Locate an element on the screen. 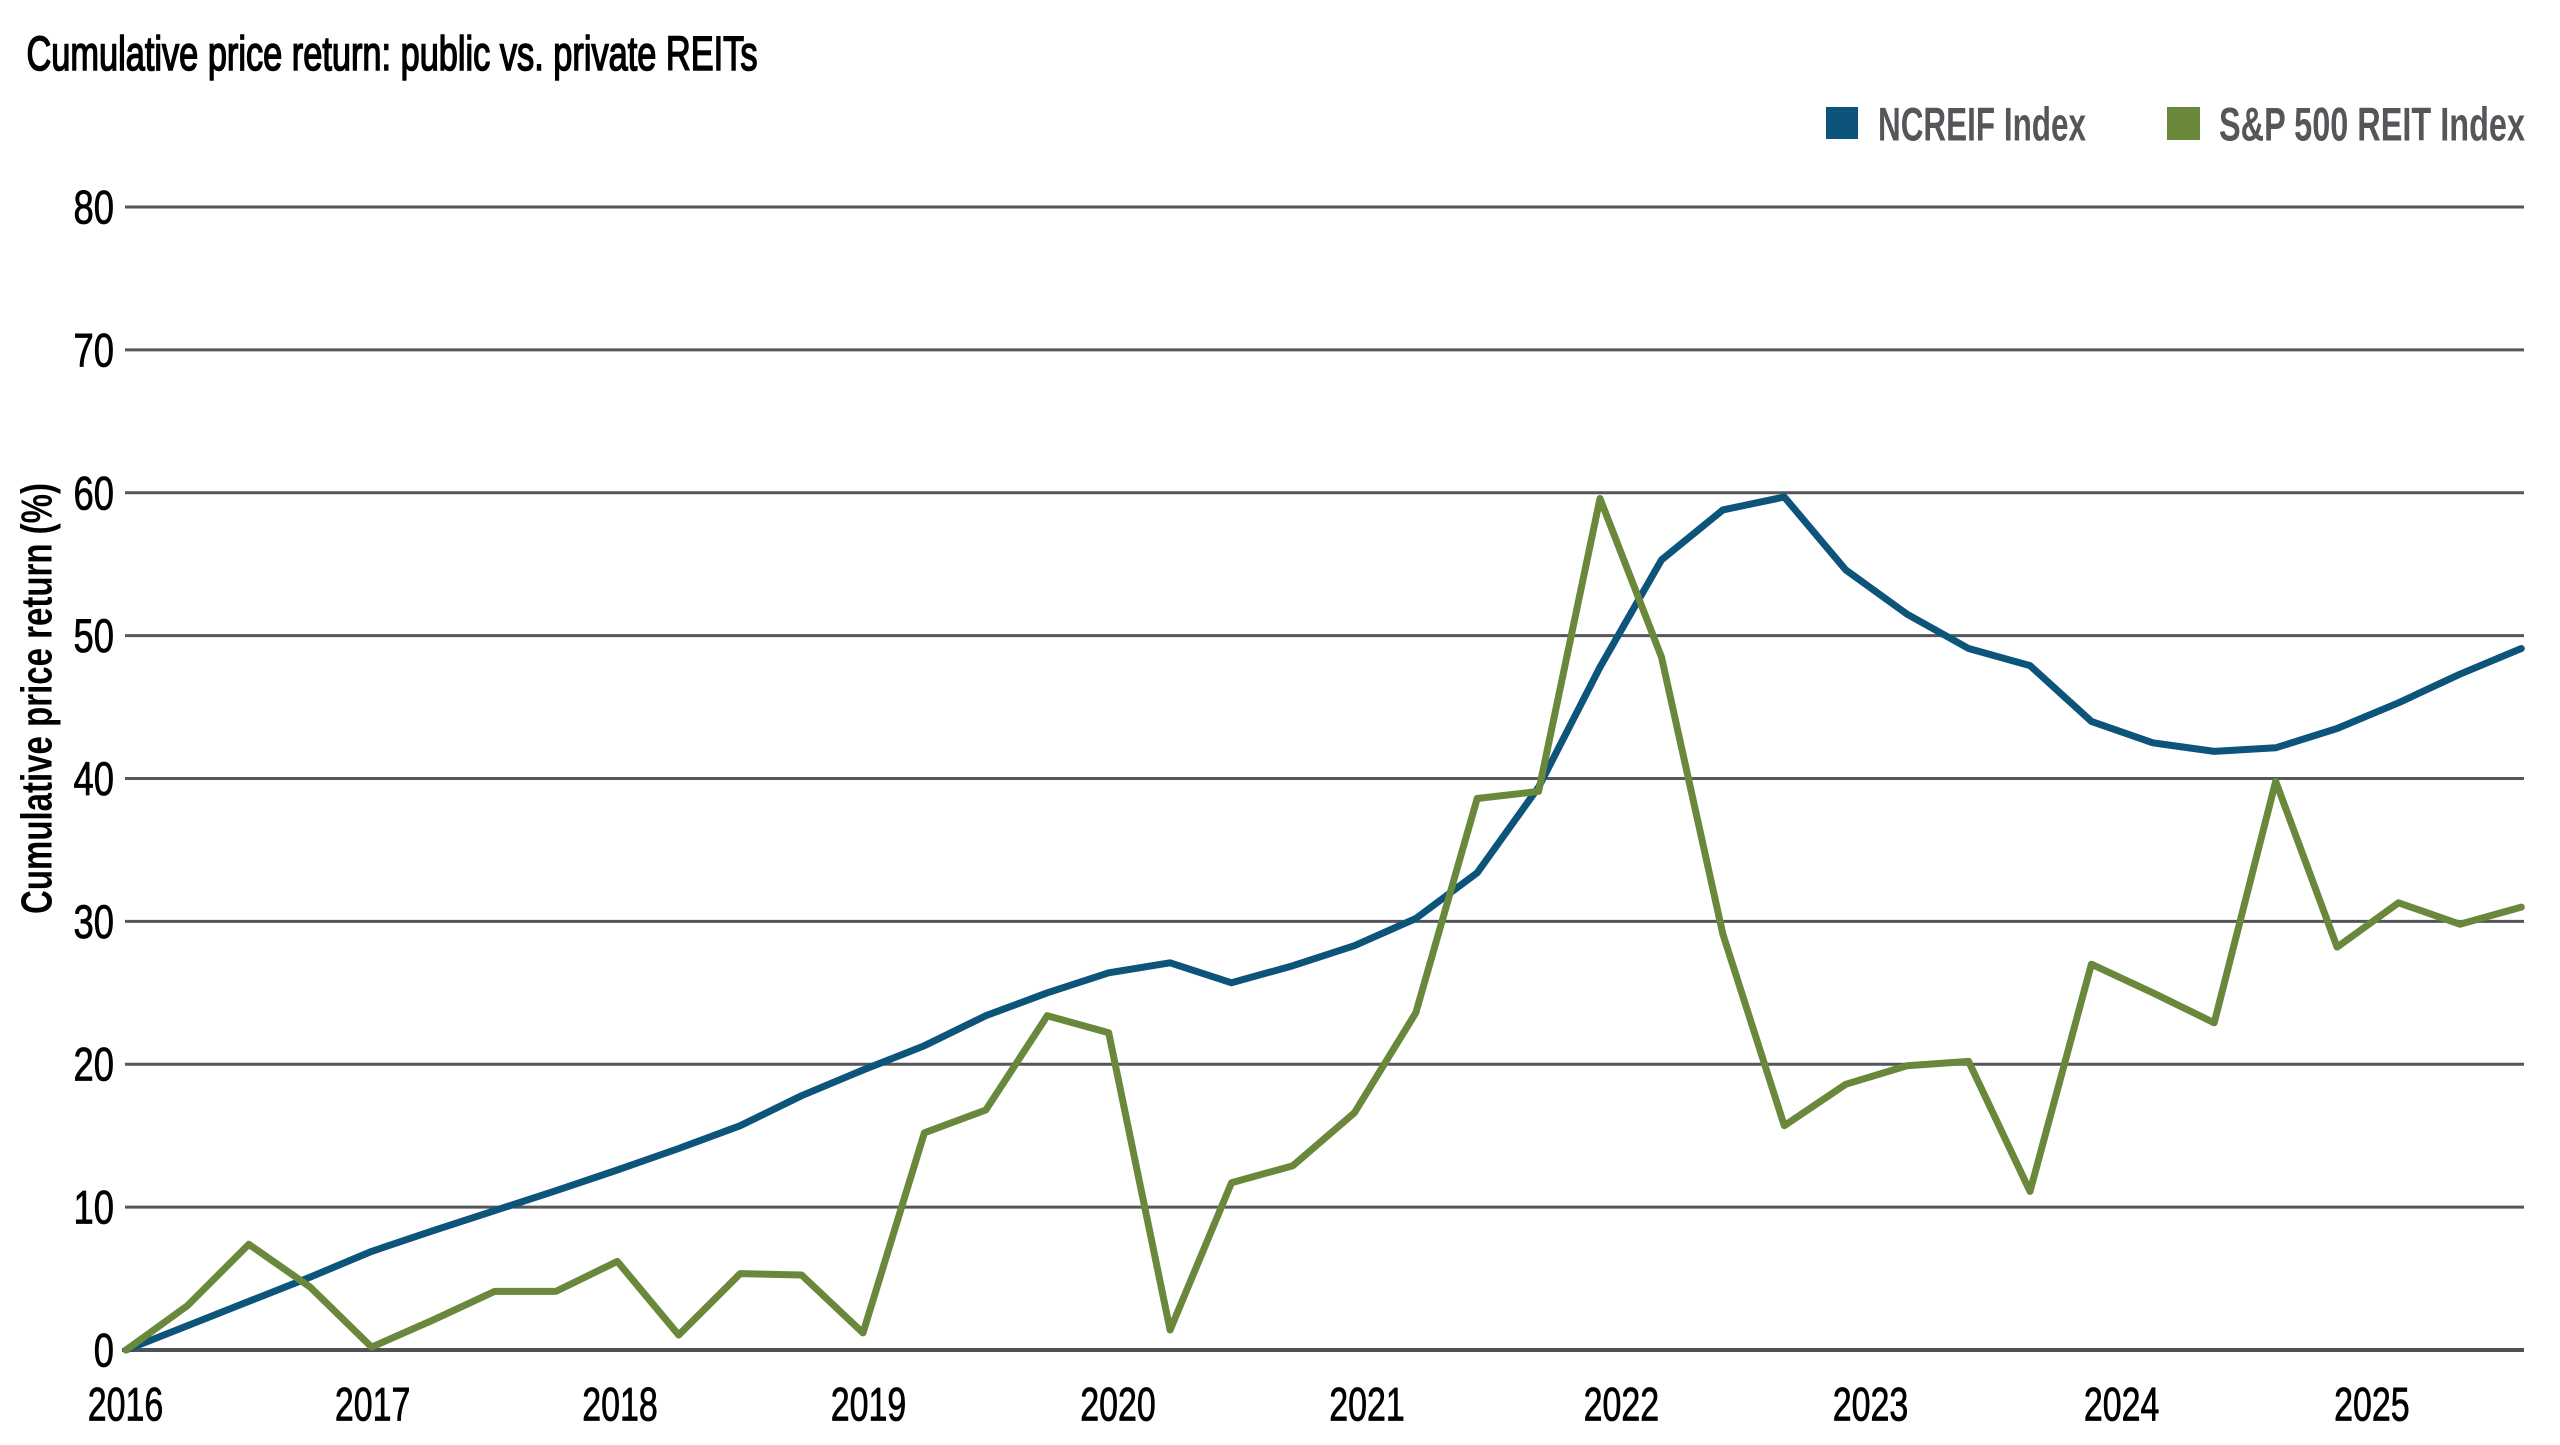 The width and height of the screenshot is (2560, 1445). svg-text: 2024 is located at coordinates (2122, 1404).